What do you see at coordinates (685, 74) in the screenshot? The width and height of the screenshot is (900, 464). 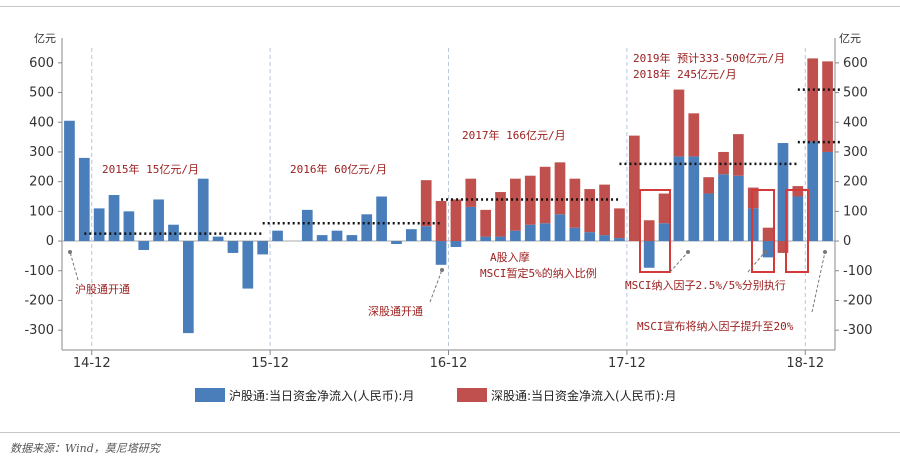 I see `avg-label-2018: 2018年 245亿元/月` at bounding box center [685, 74].